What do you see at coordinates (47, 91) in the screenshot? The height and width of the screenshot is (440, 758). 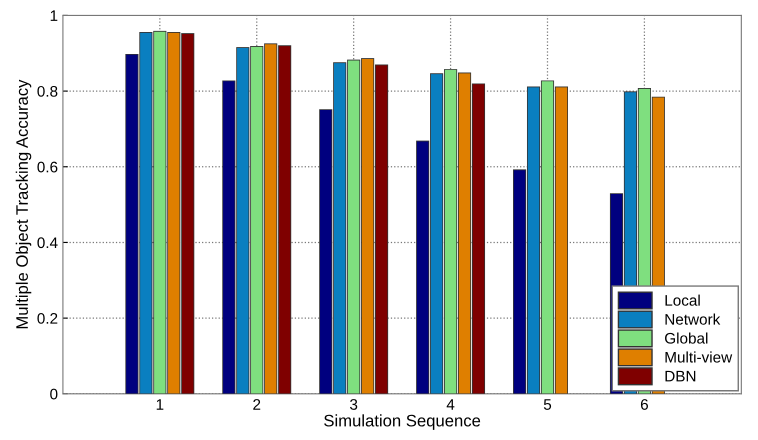 I see `y-tick-label: 0.8` at bounding box center [47, 91].